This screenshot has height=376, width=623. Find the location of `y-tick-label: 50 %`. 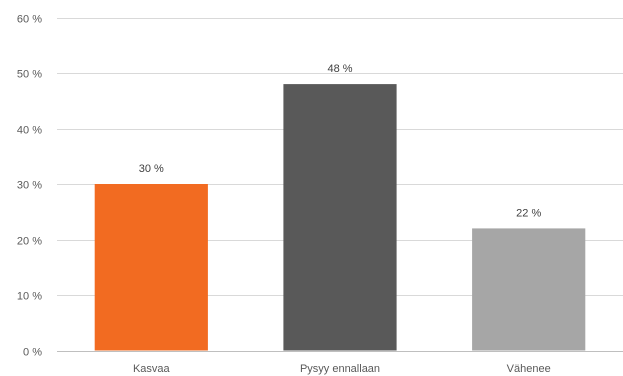

y-tick-label: 50 % is located at coordinates (29, 75).